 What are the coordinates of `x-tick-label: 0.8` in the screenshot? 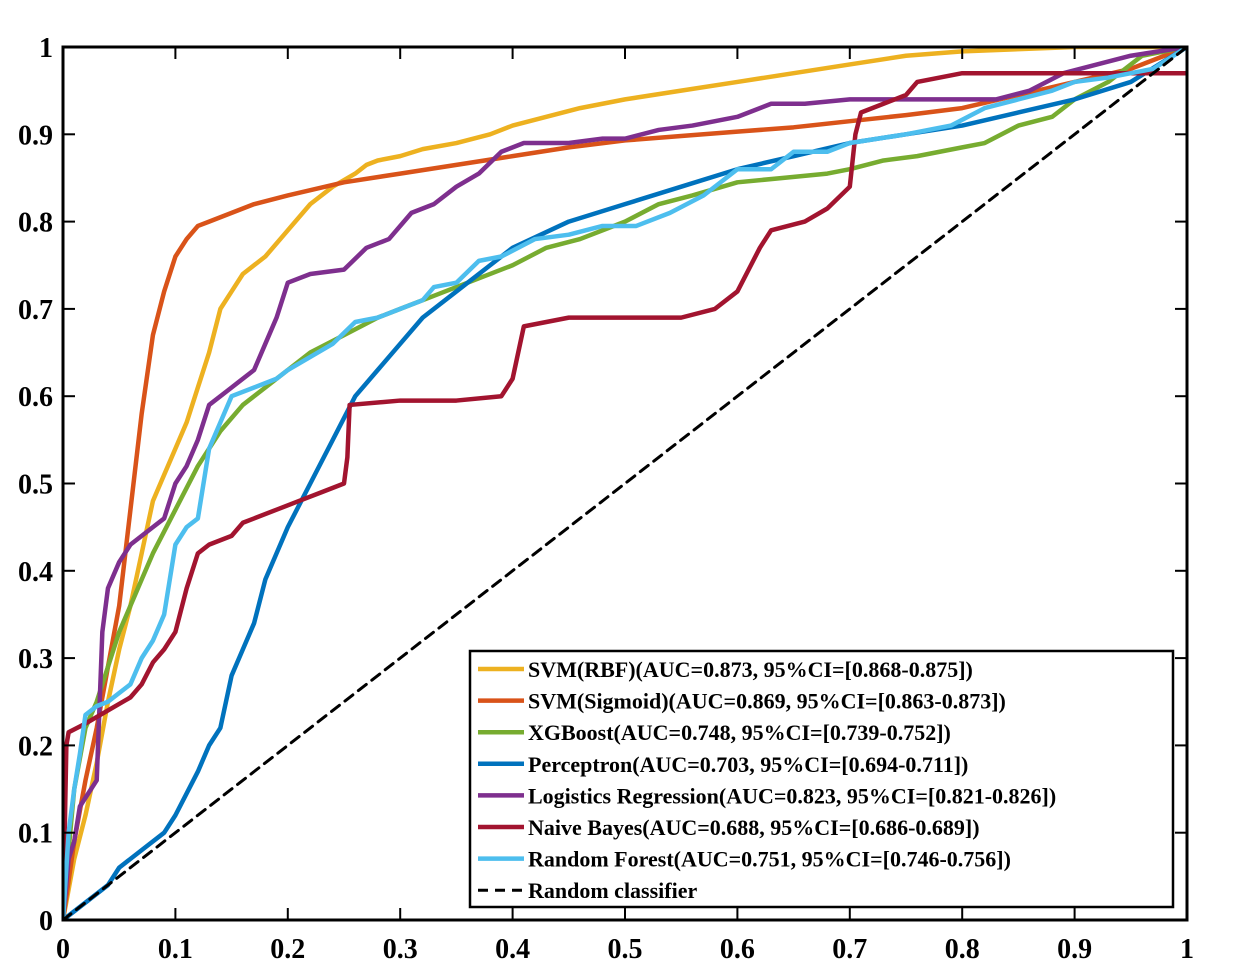 It's located at (962, 949).